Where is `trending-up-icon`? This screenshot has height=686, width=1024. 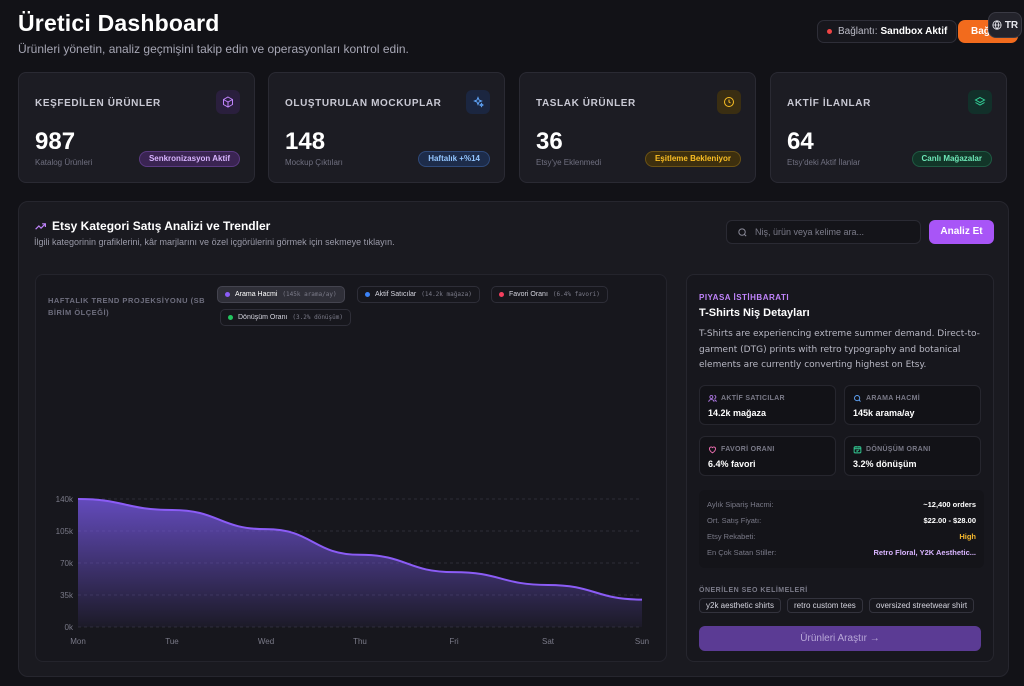 trending-up-icon is located at coordinates (40, 226).